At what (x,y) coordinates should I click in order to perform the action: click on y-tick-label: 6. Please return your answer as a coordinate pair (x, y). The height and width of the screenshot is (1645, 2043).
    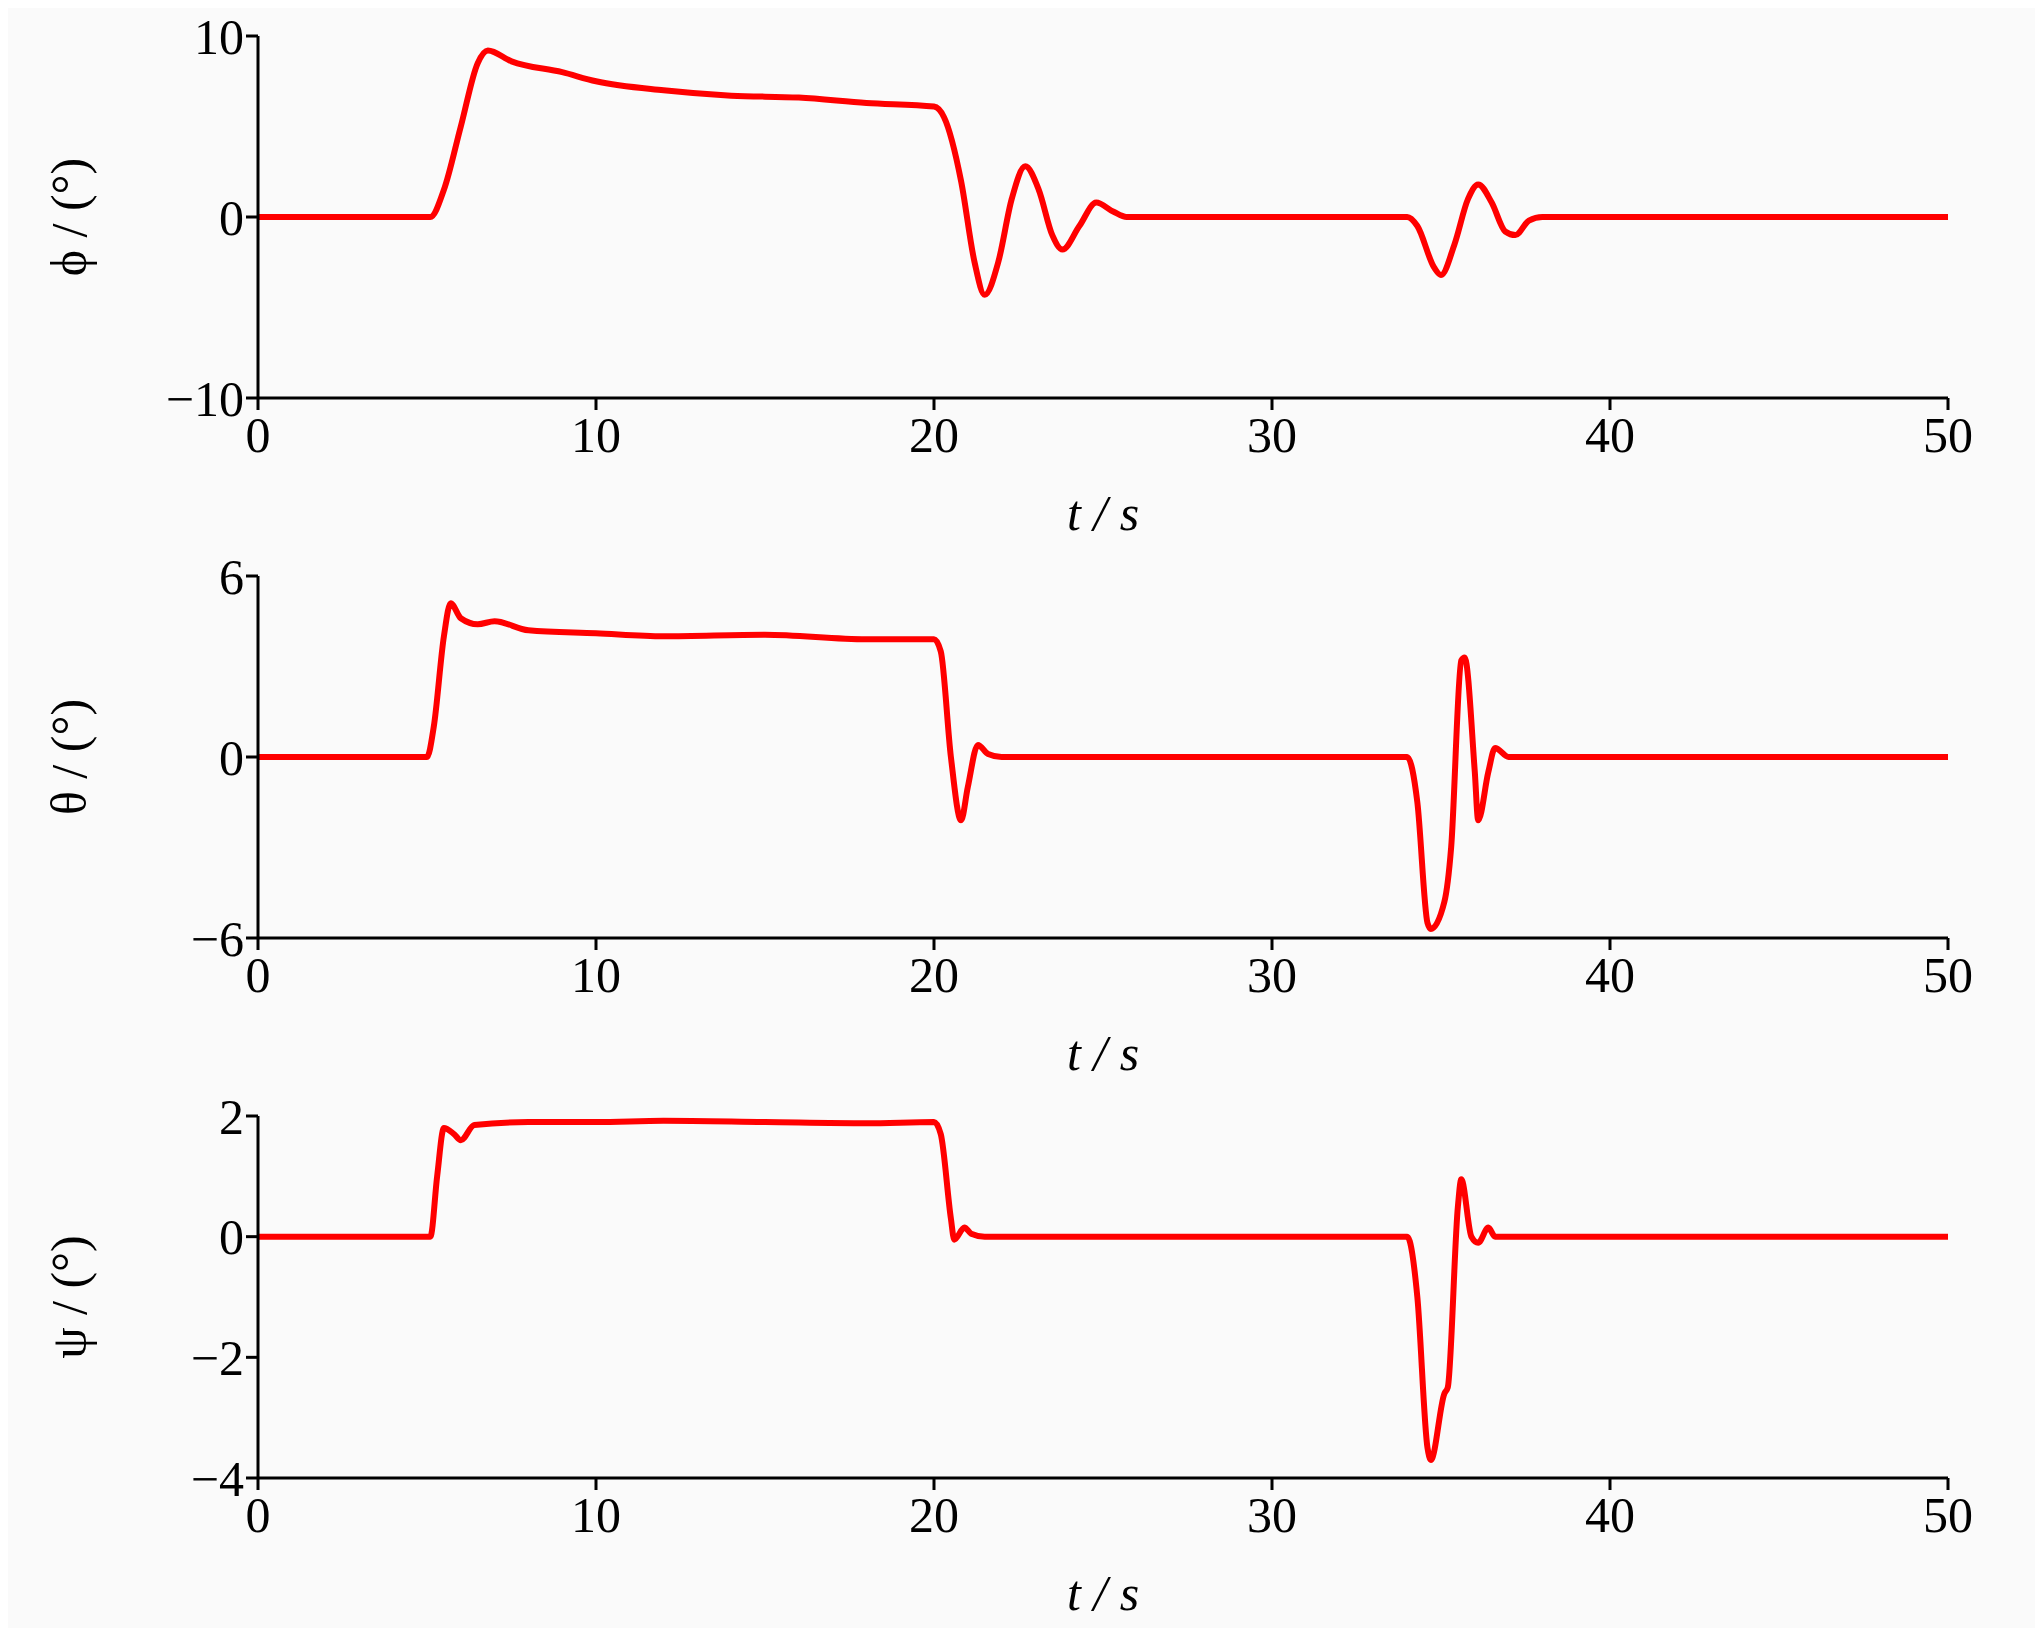
    Looking at the image, I should click on (231, 576).